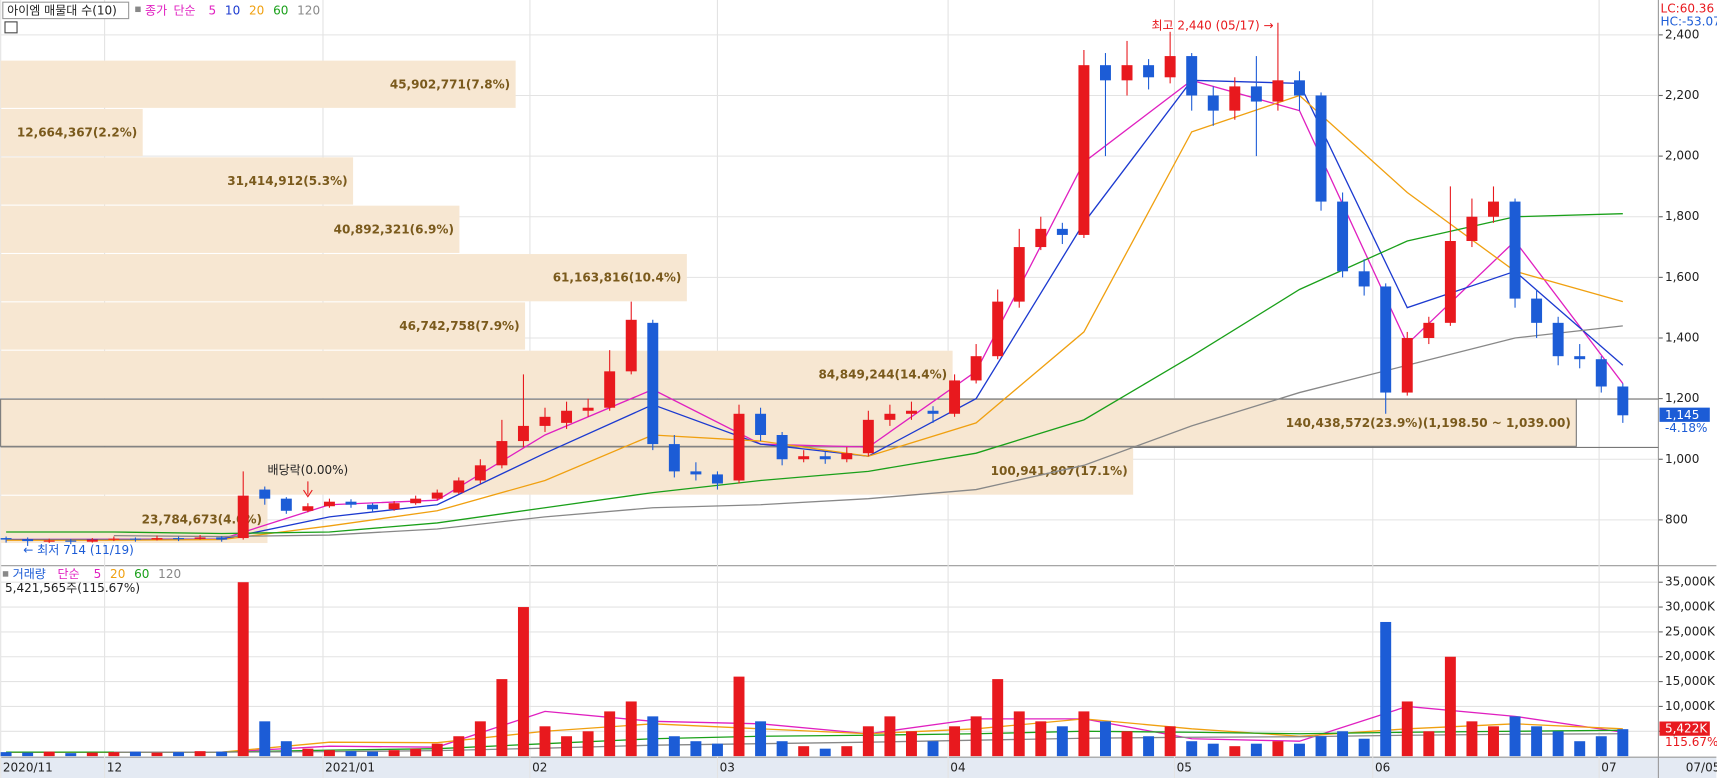 The image size is (1717, 778). What do you see at coordinates (308, 470) in the screenshot?
I see `ex-div-annotation: 배당락(0.00%)` at bounding box center [308, 470].